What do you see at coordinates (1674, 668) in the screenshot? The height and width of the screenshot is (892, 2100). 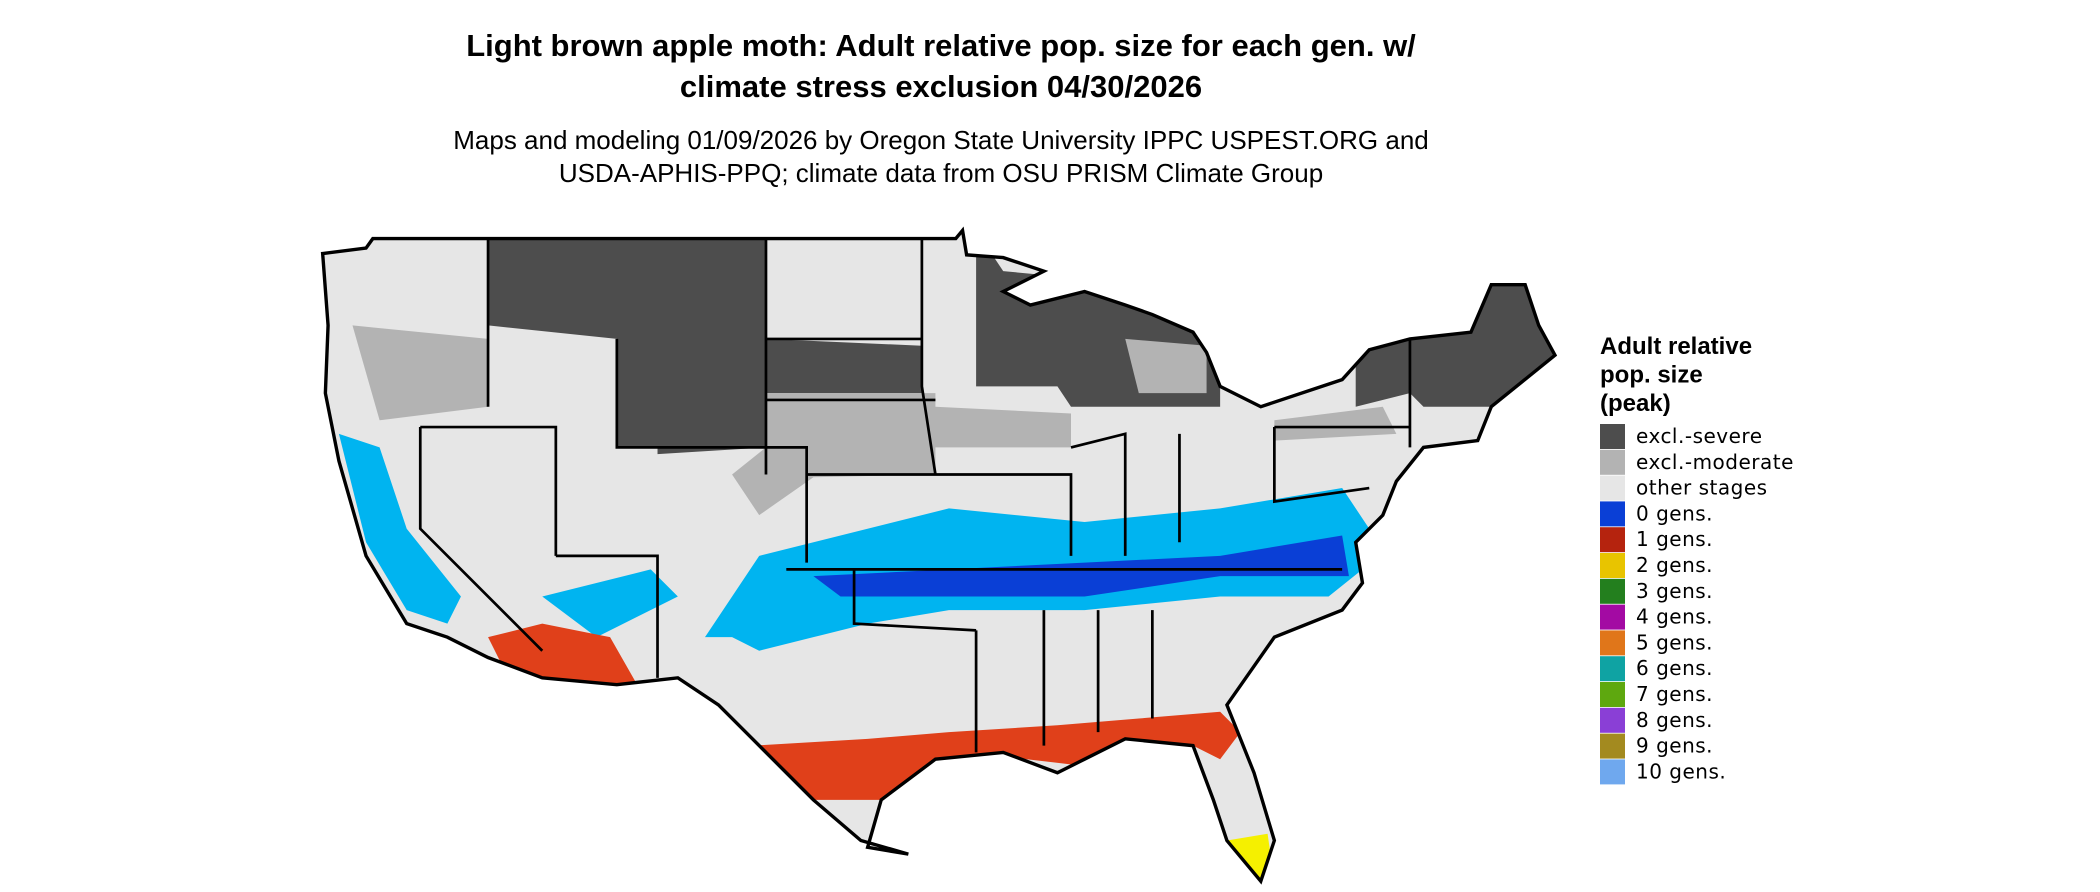 I see `legend-label: 6 gens.` at bounding box center [1674, 668].